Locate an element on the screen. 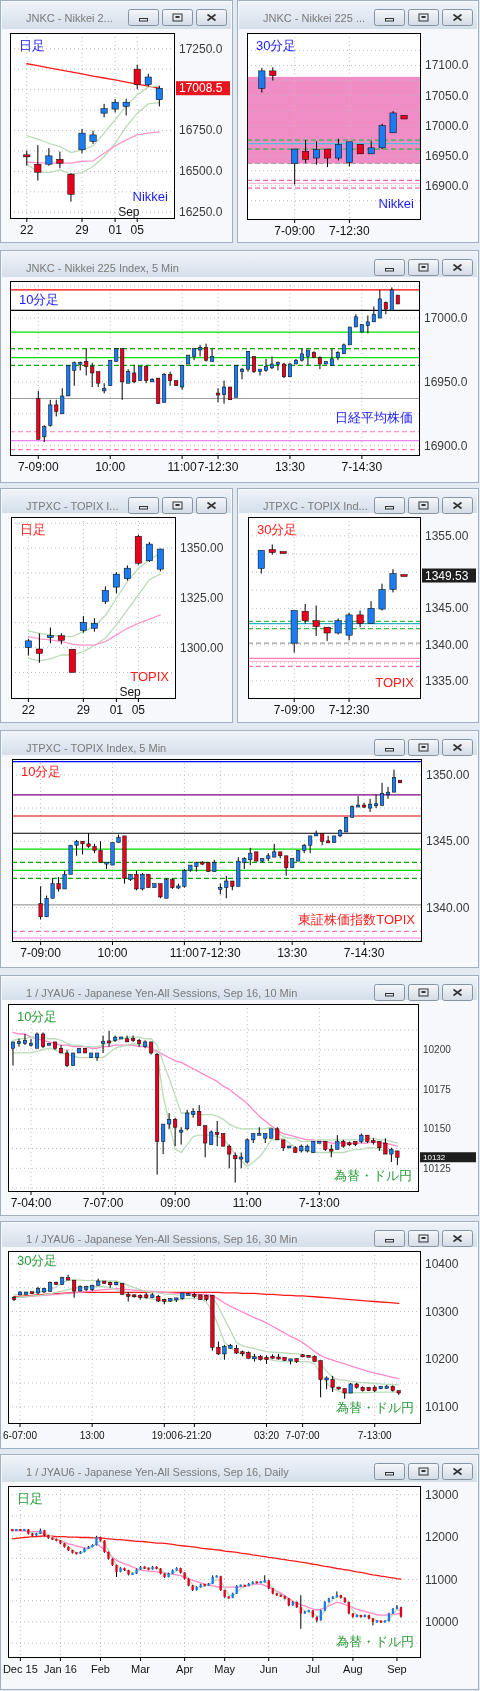  y-tick-label: 13000 is located at coordinates (442, 1494).